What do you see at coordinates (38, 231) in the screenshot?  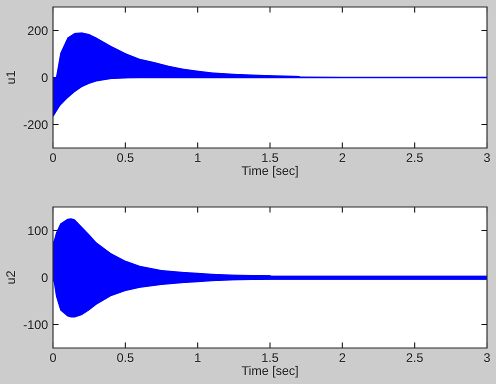 I see `y-tick-label: 100` at bounding box center [38, 231].